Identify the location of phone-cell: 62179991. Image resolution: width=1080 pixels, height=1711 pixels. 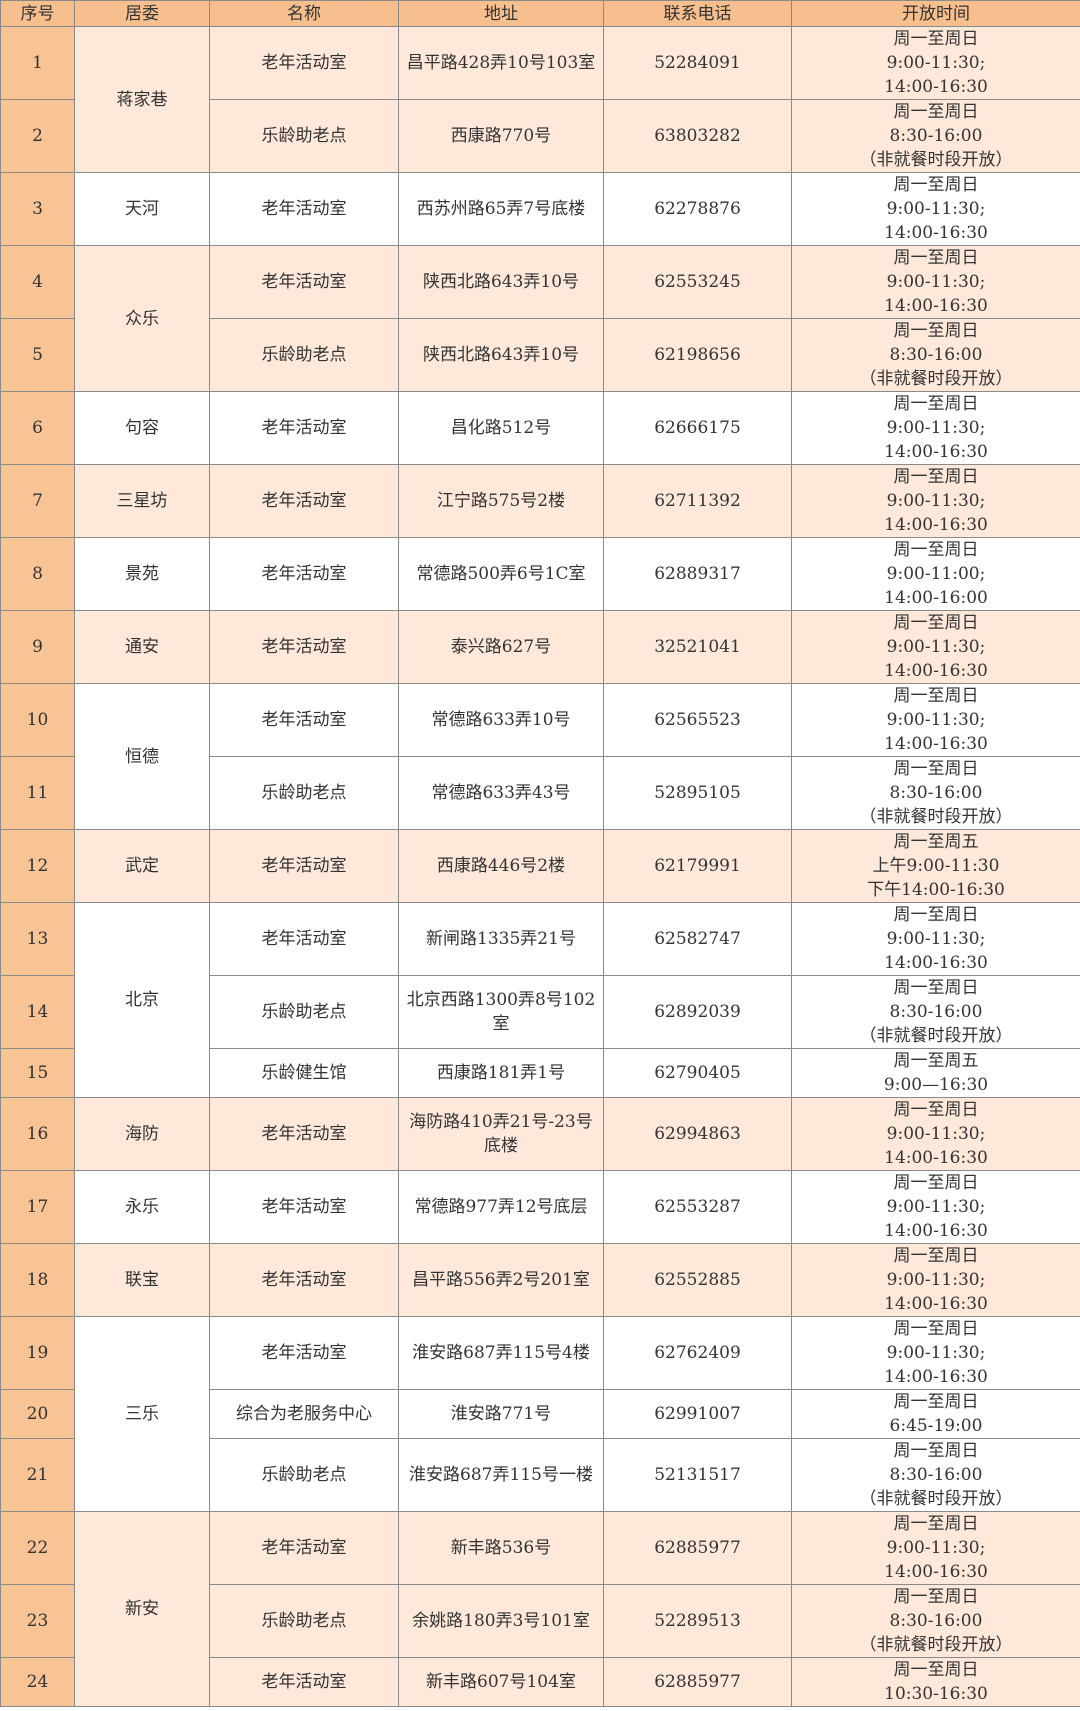
(697, 866).